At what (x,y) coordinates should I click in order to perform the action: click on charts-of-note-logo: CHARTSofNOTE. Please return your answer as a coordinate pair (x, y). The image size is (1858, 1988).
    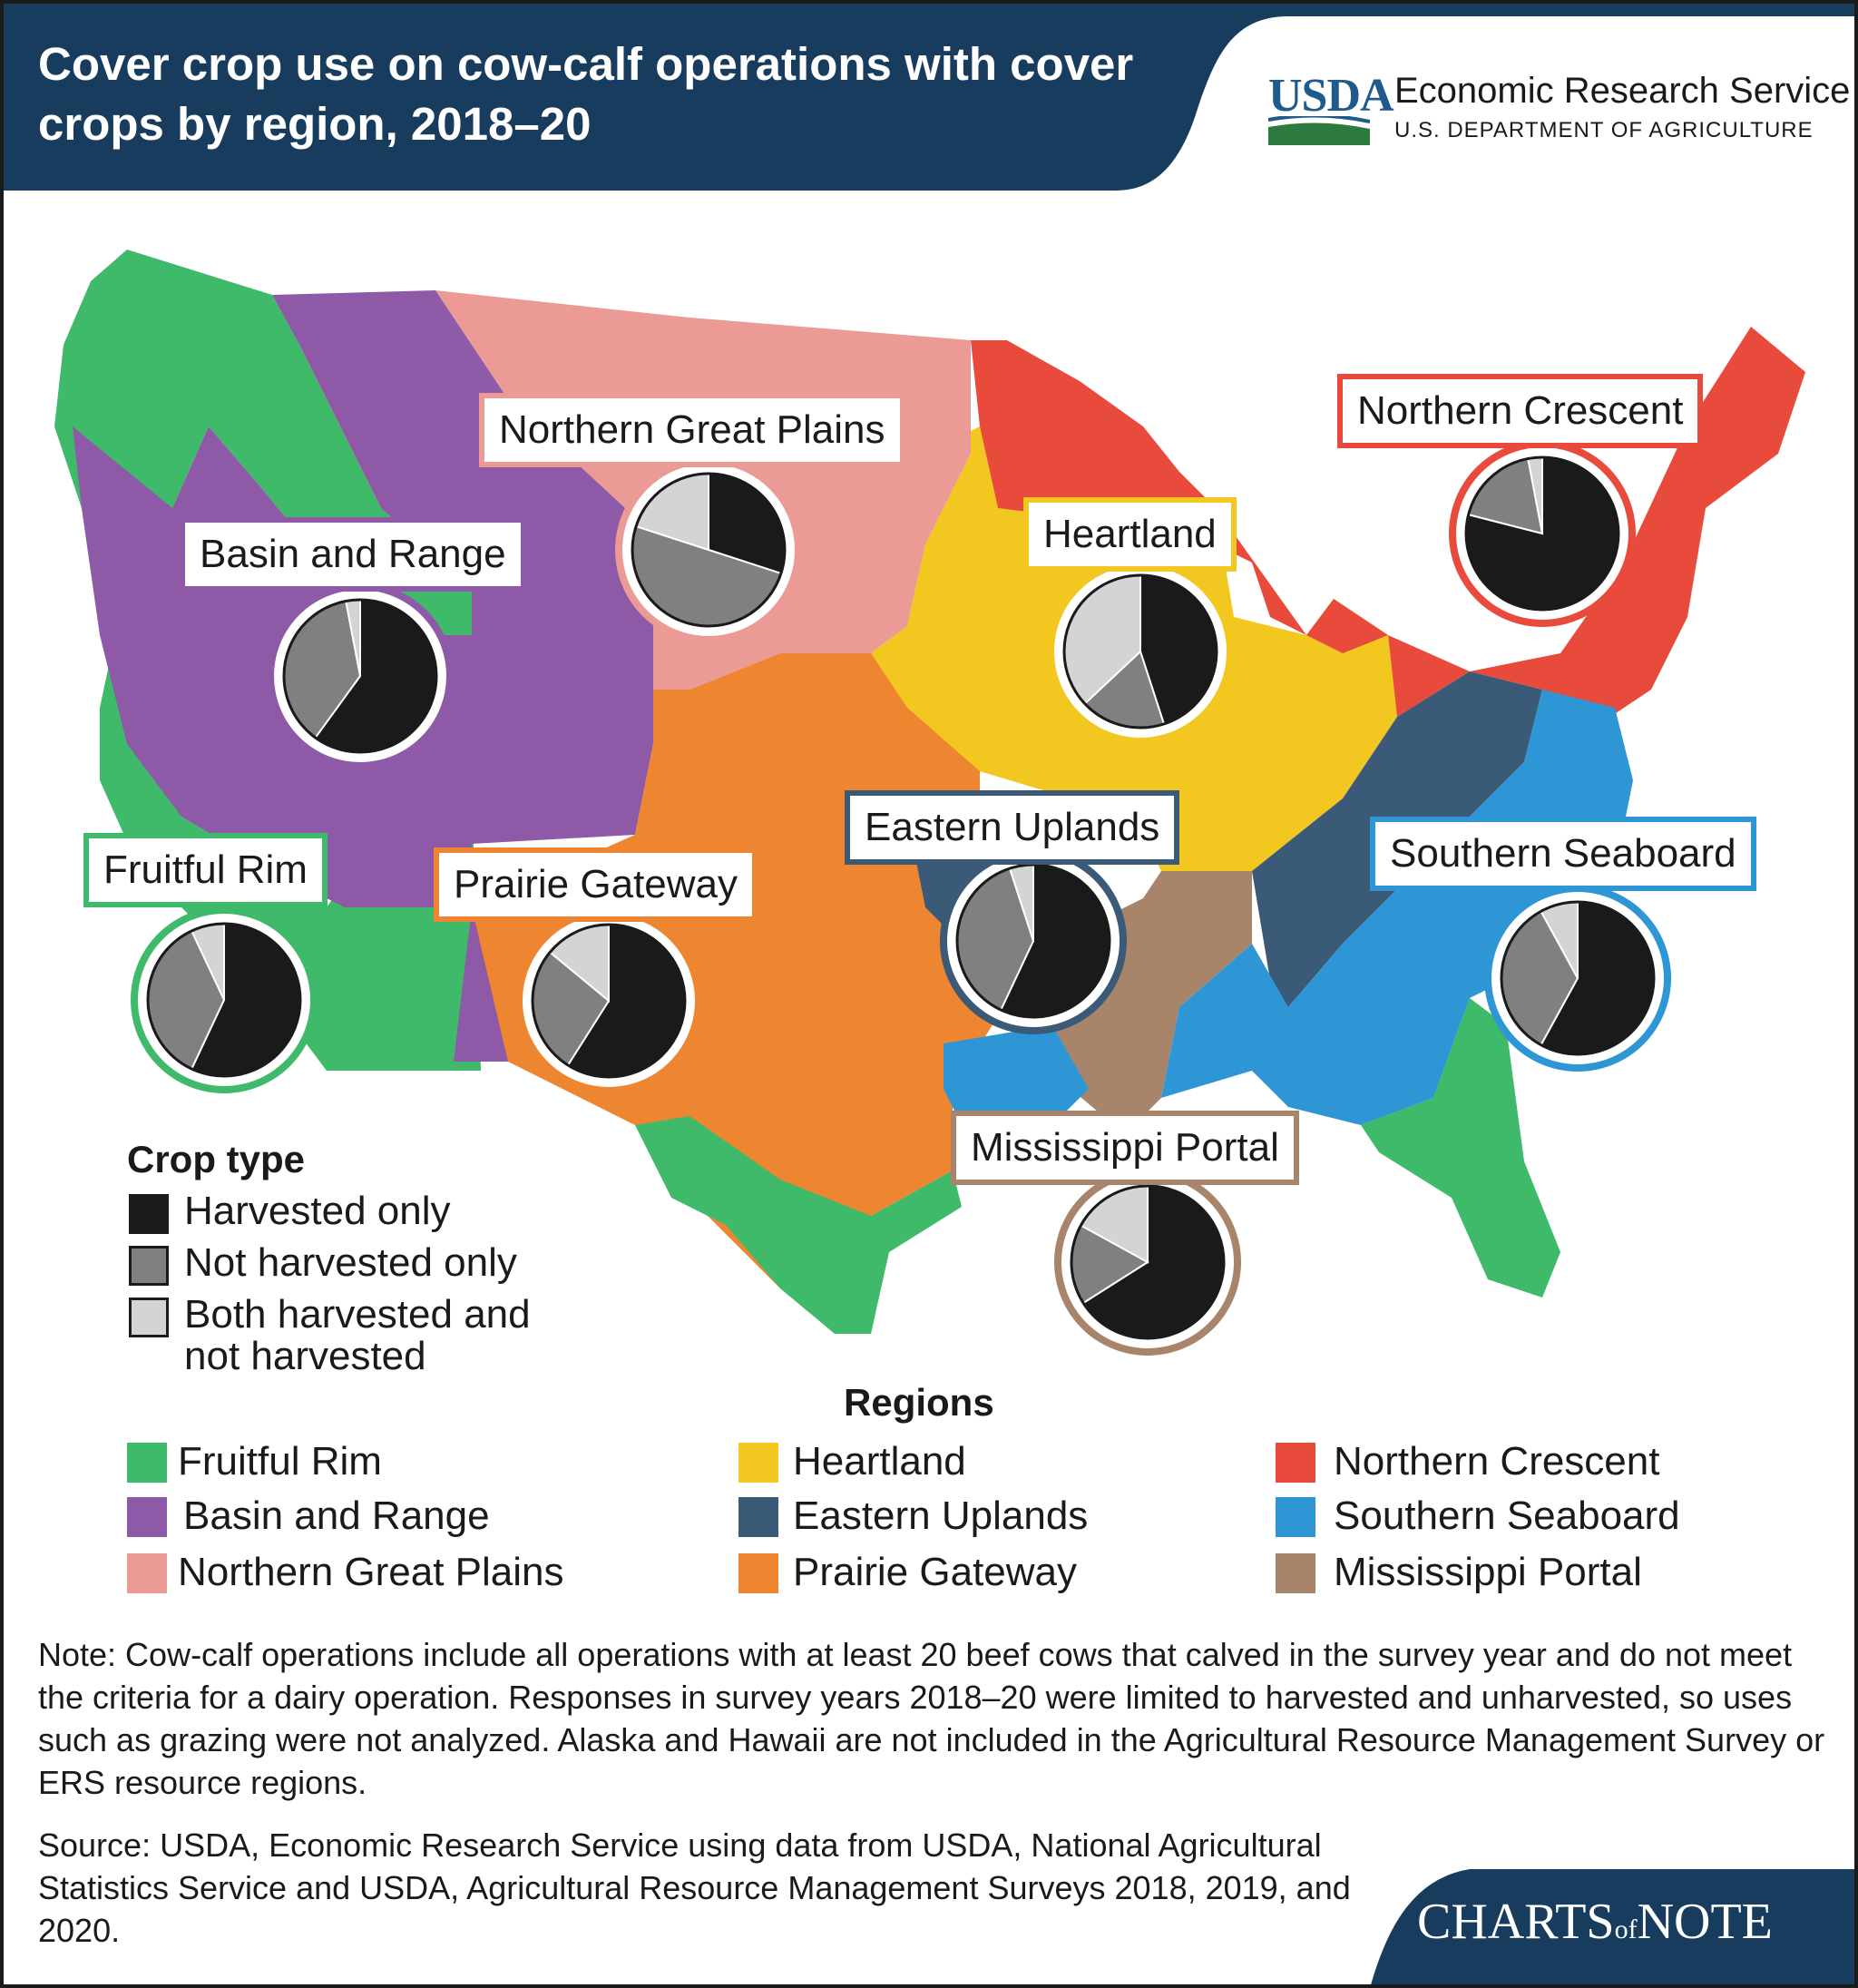
    Looking at the image, I should click on (1595, 1922).